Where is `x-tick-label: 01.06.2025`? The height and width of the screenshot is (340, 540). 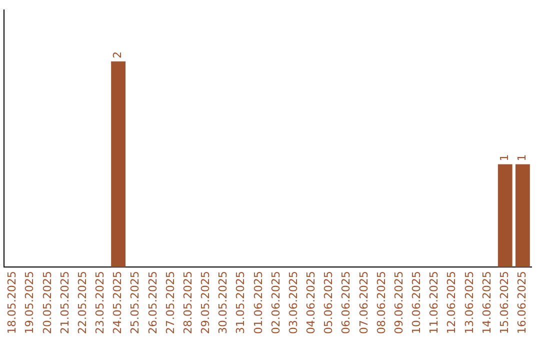 x-tick-label: 01.06.2025 is located at coordinates (258, 302).